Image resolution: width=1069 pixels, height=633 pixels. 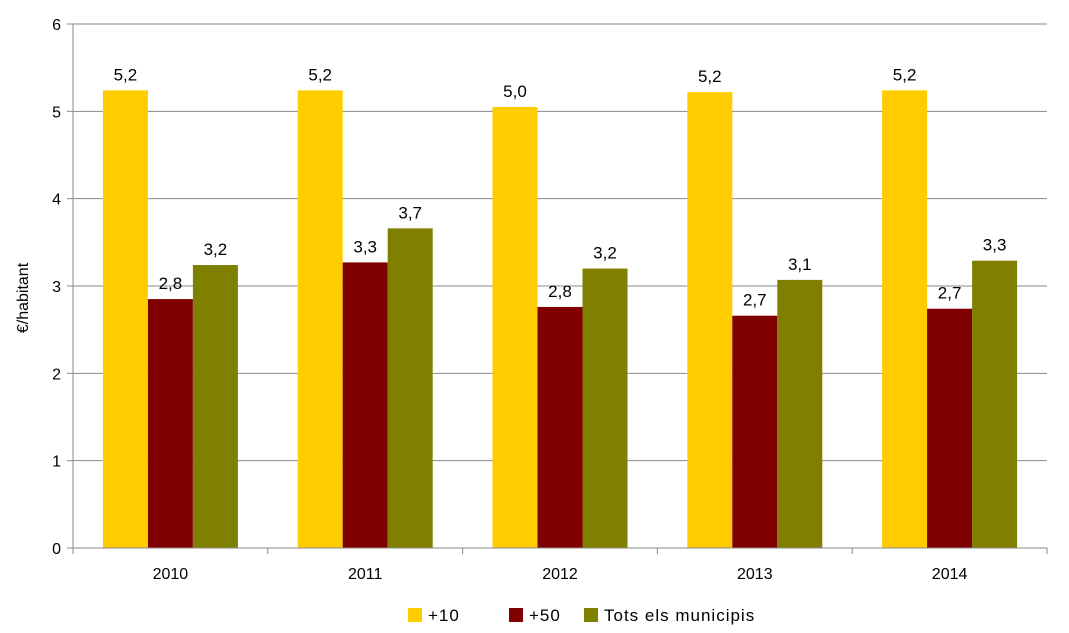 I want to click on x-tick-label: 2010, so click(x=171, y=574).